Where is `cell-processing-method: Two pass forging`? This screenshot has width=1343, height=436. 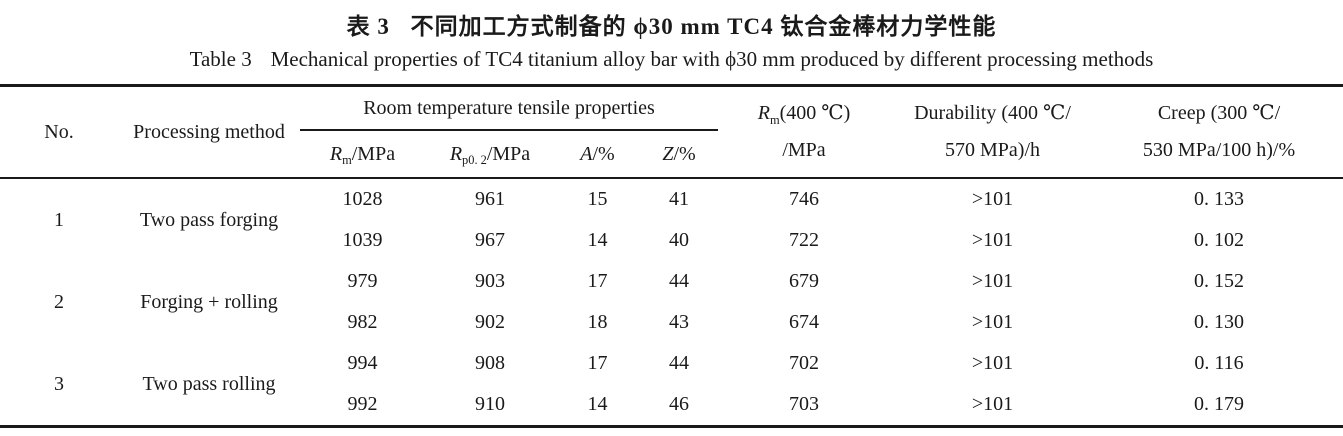
cell-processing-method: Two pass forging is located at coordinates (209, 219).